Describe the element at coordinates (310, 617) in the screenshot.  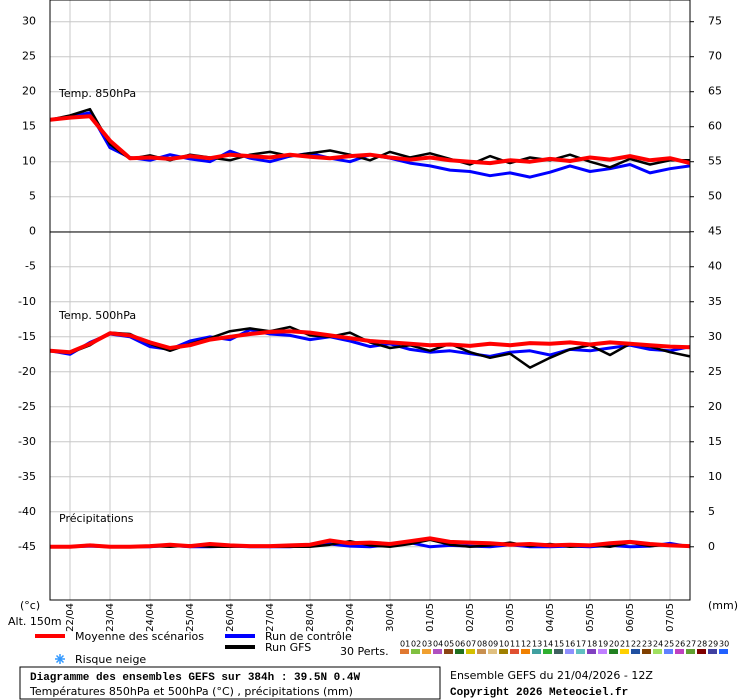
I see `x-tick-label: 28/04` at that location.